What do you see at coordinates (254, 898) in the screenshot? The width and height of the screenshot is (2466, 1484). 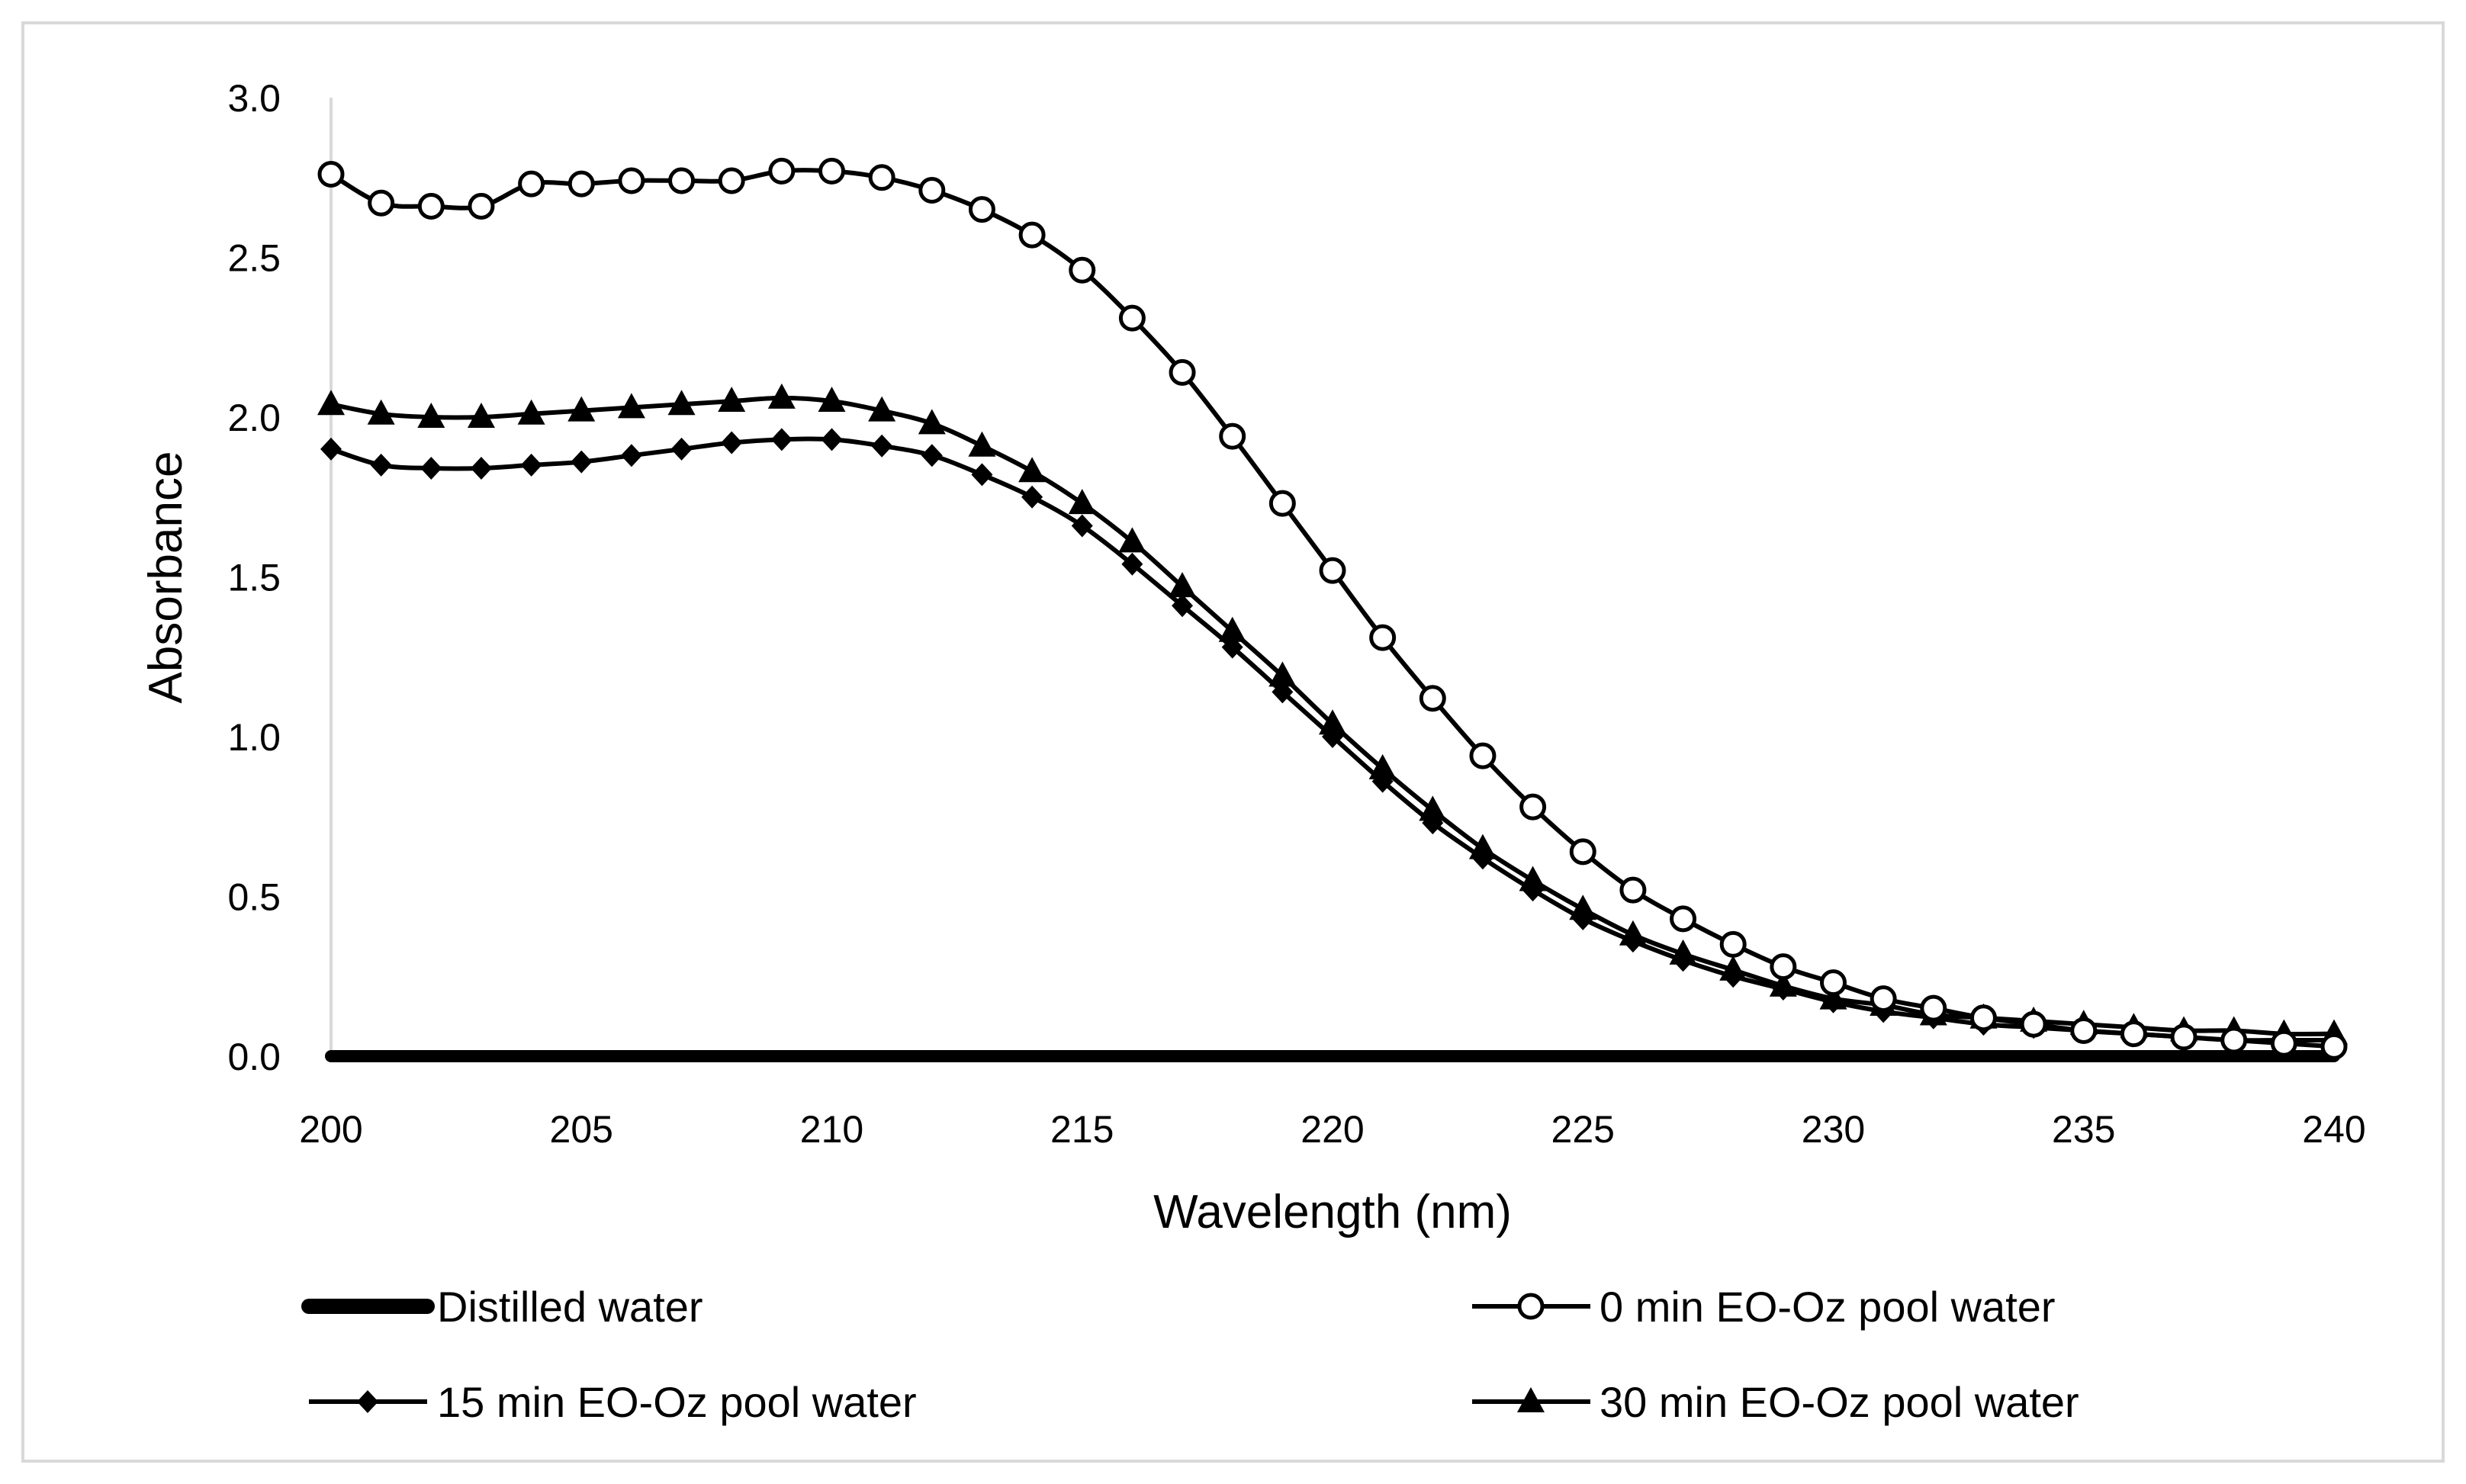 I see `y-tick-label: 0.5` at bounding box center [254, 898].